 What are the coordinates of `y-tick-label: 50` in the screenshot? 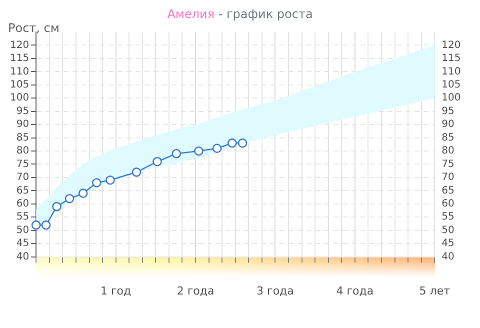 It's located at (23, 230).